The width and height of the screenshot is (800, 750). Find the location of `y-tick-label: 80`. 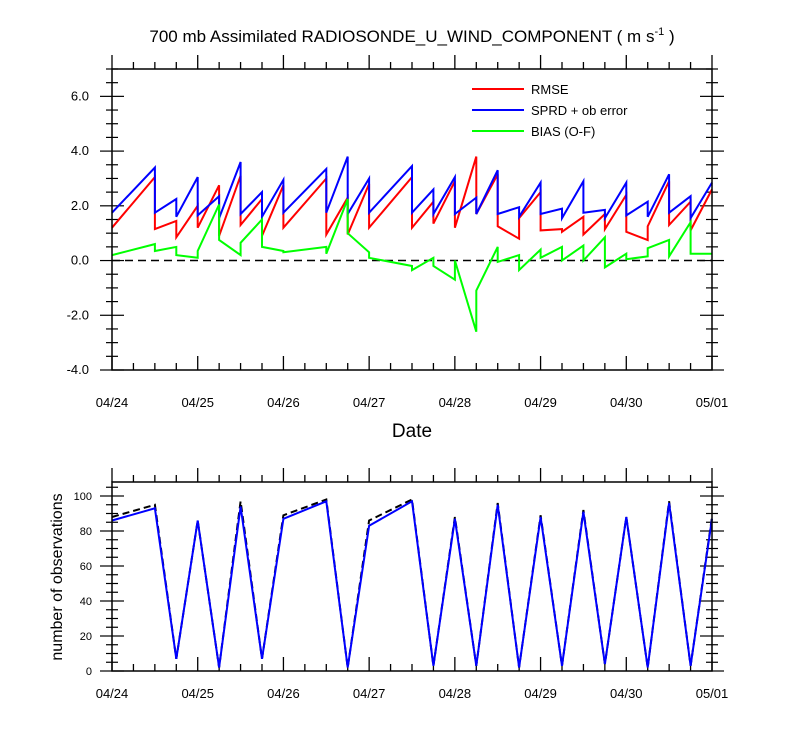

y-tick-label: 80 is located at coordinates (86, 532).